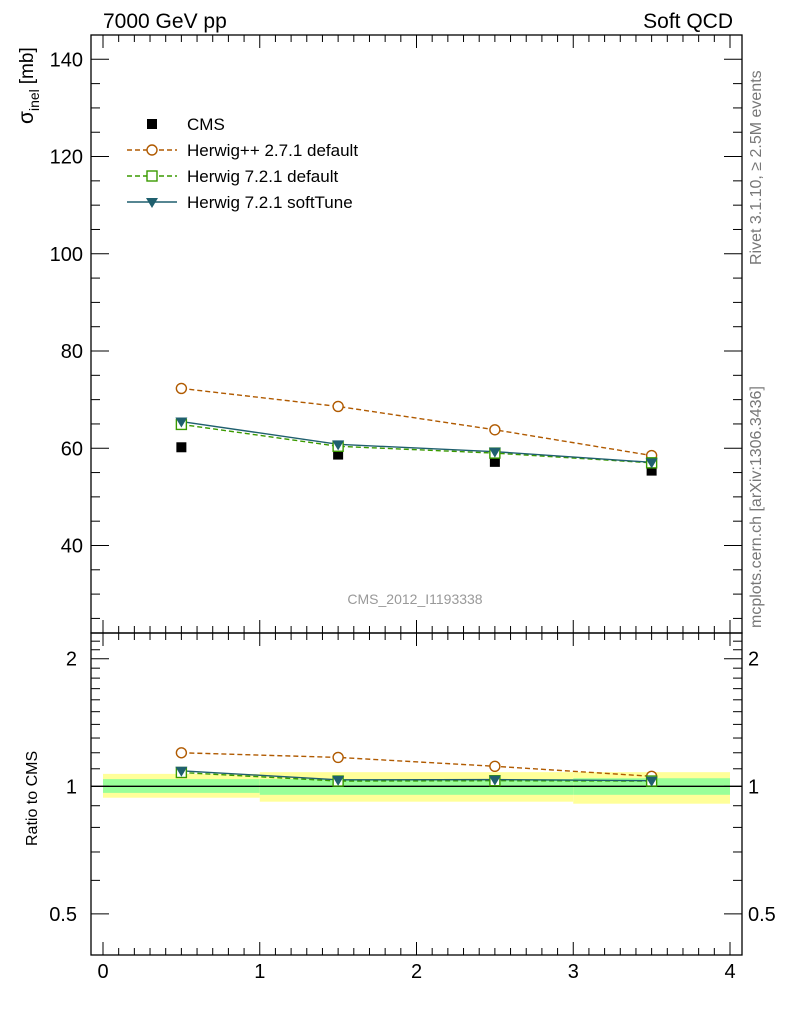 The height and width of the screenshot is (1029, 786). What do you see at coordinates (102, 972) in the screenshot?
I see `x-tick-label: 0` at bounding box center [102, 972].